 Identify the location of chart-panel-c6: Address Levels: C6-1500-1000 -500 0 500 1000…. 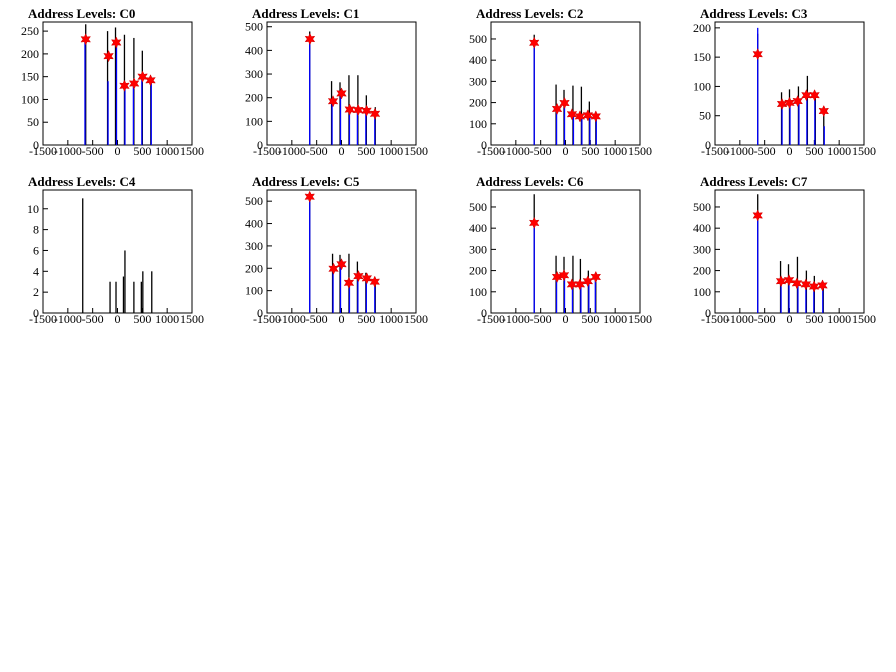
(560, 250).